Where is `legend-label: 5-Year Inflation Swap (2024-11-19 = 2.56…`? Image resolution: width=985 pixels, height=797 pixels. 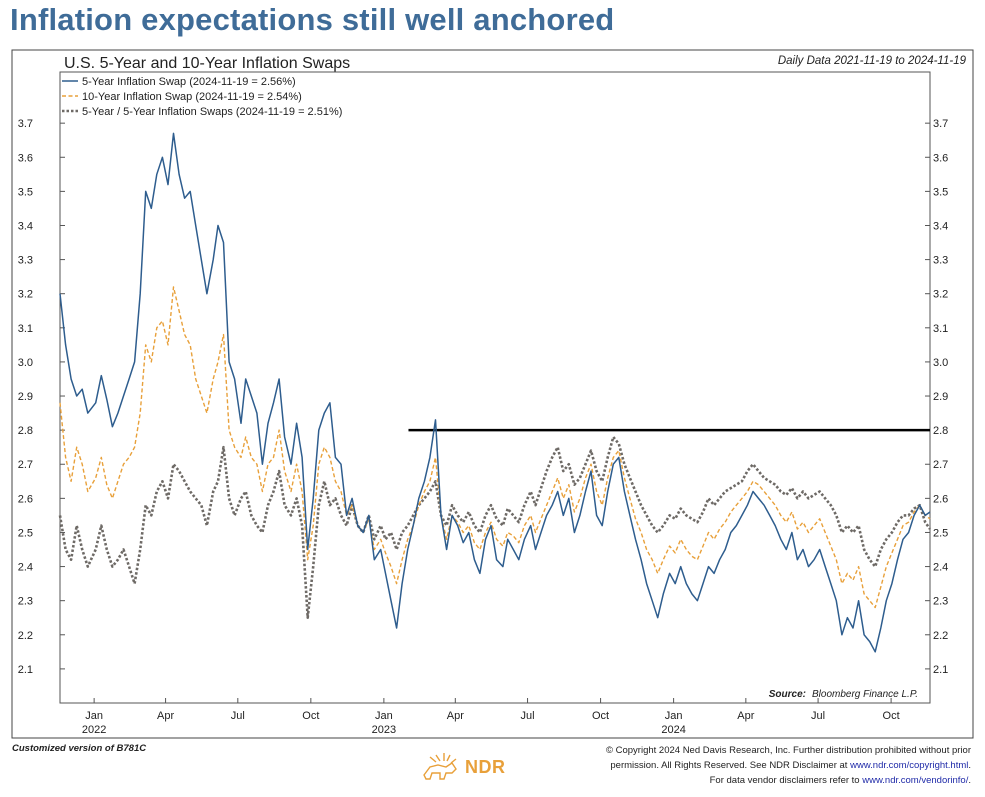 legend-label: 5-Year Inflation Swap (2024-11-19 = 2.56… is located at coordinates (189, 82).